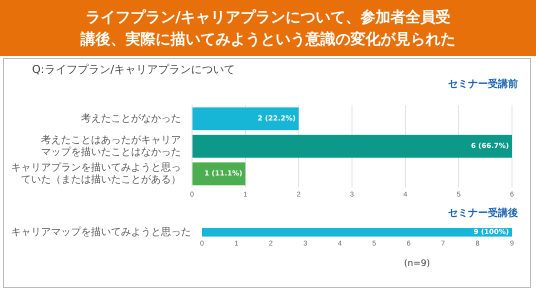  What do you see at coordinates (482, 84) in the screenshot?
I see `text: セミナー受講前` at bounding box center [482, 84].